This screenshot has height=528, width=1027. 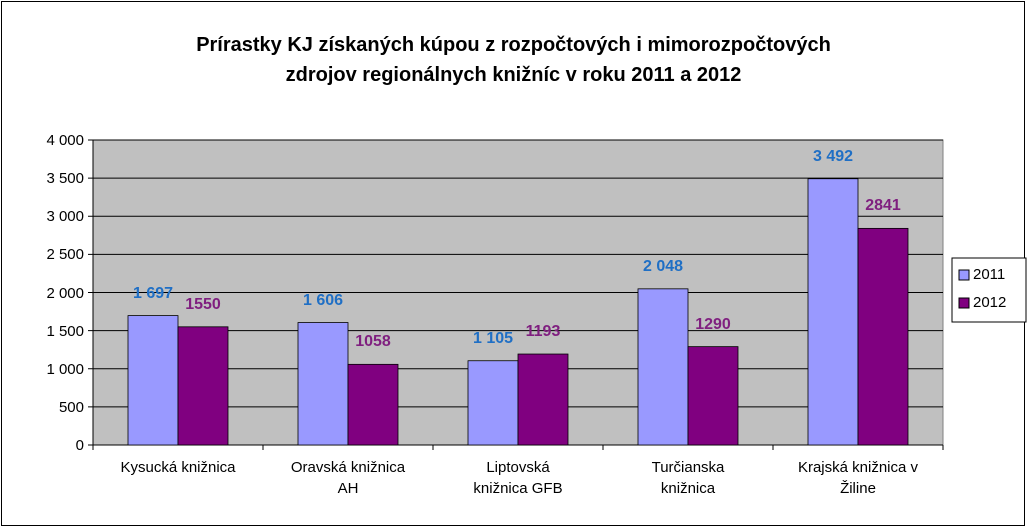 I want to click on data-label: 1 105, so click(x=493, y=338).